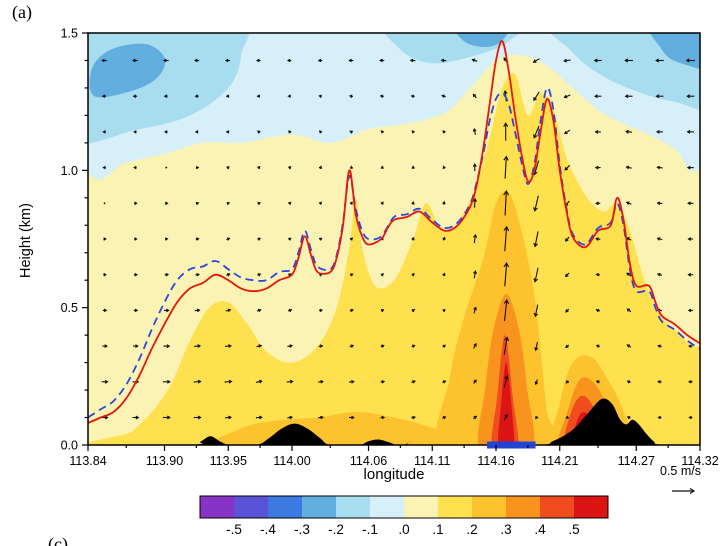 The image size is (724, 546). What do you see at coordinates (404, 507) in the screenshot?
I see `colorbar-outline` at bounding box center [404, 507].